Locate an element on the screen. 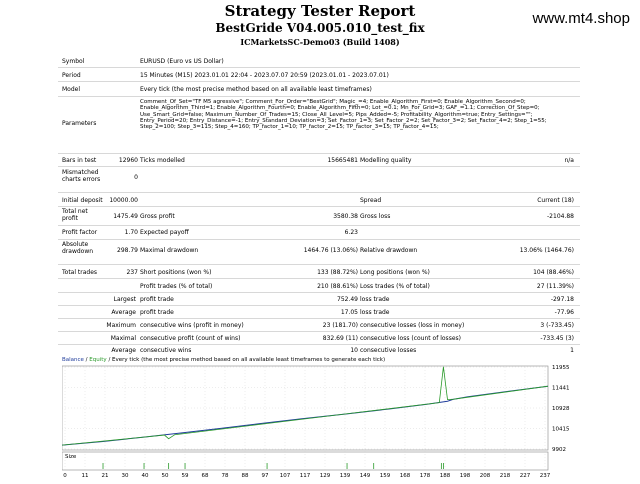  site-link: www.mt4.shop is located at coordinates (581, 18).